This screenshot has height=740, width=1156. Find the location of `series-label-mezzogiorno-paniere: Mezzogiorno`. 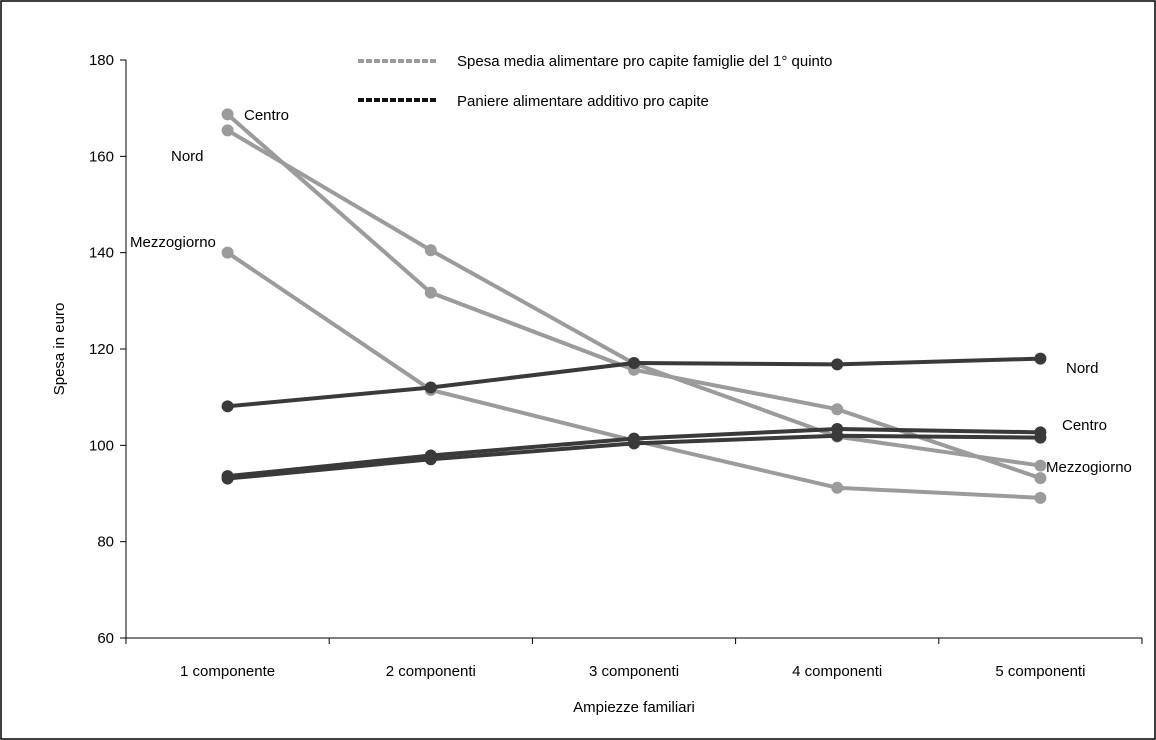

series-label-mezzogiorno-paniere: Mezzogiorno is located at coordinates (1089, 467).